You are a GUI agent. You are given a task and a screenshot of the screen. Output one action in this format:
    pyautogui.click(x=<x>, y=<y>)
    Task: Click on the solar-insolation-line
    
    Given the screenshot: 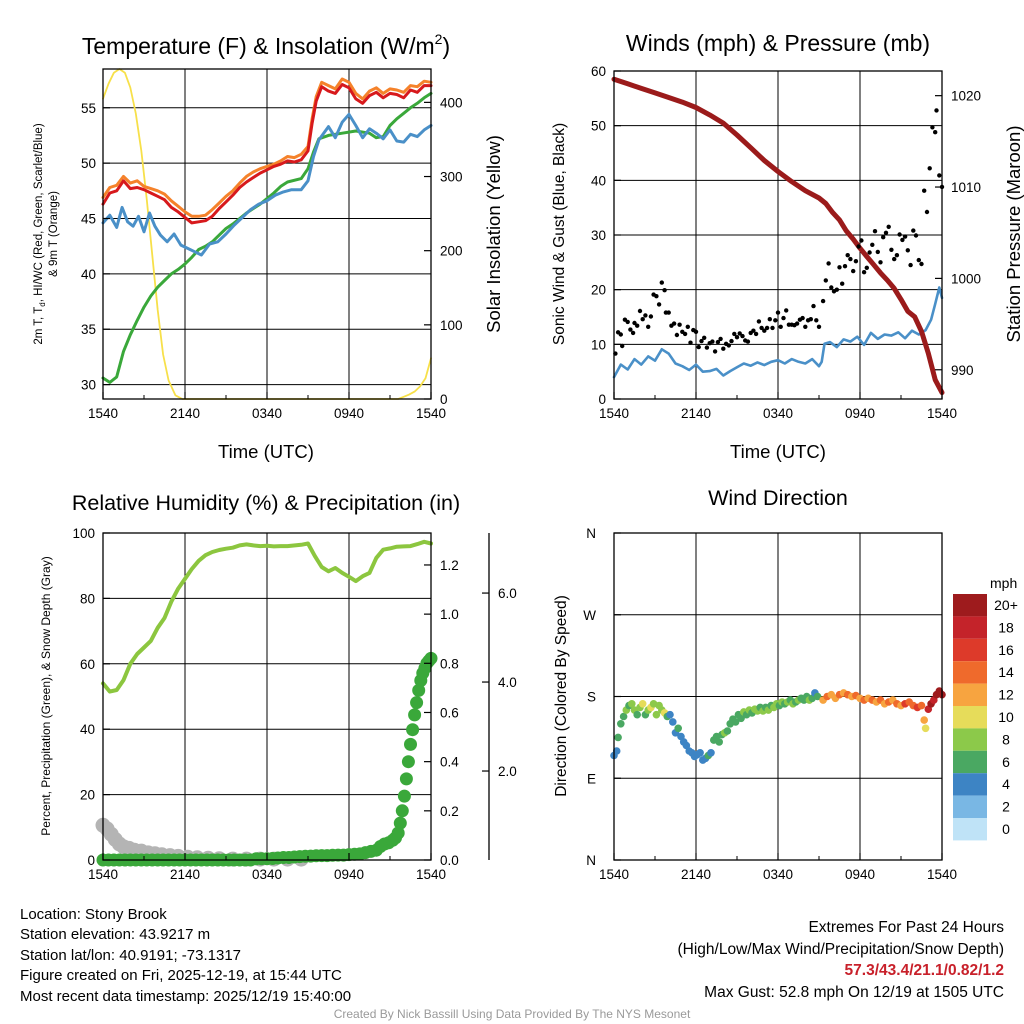 What is the action you would take?
    pyautogui.click(x=267, y=234)
    